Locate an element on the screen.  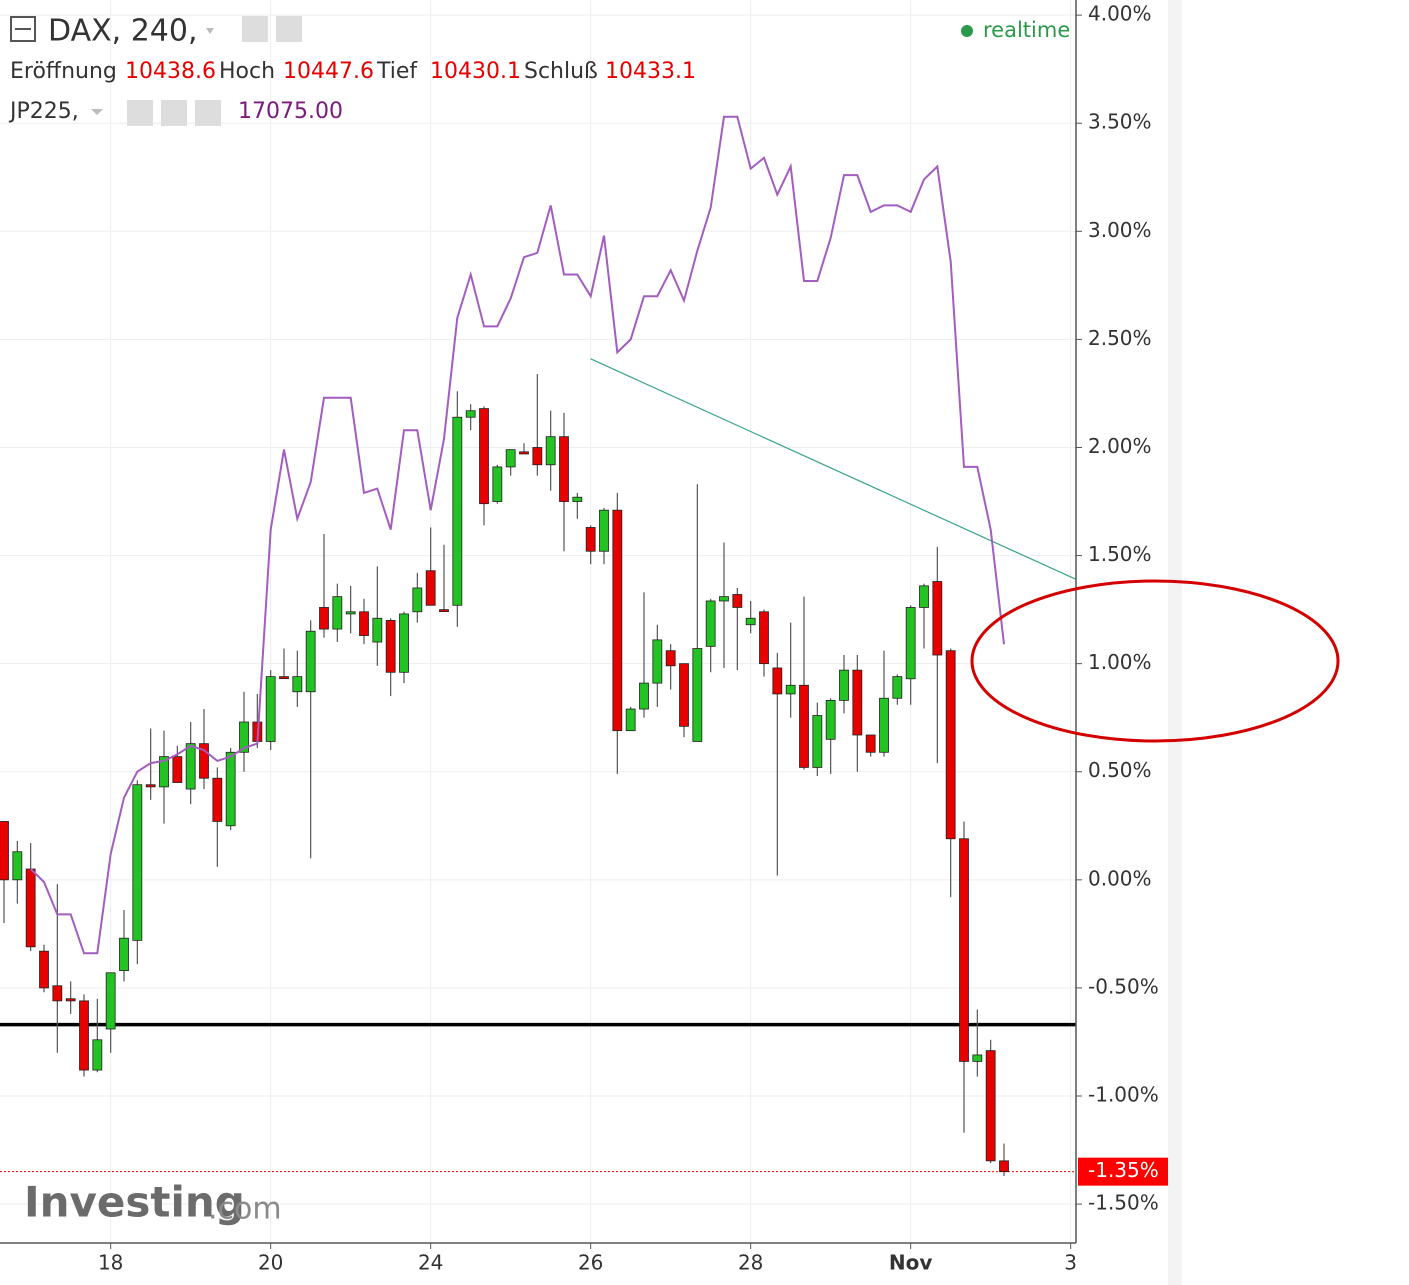
status: realtime is located at coordinates (1026, 30).